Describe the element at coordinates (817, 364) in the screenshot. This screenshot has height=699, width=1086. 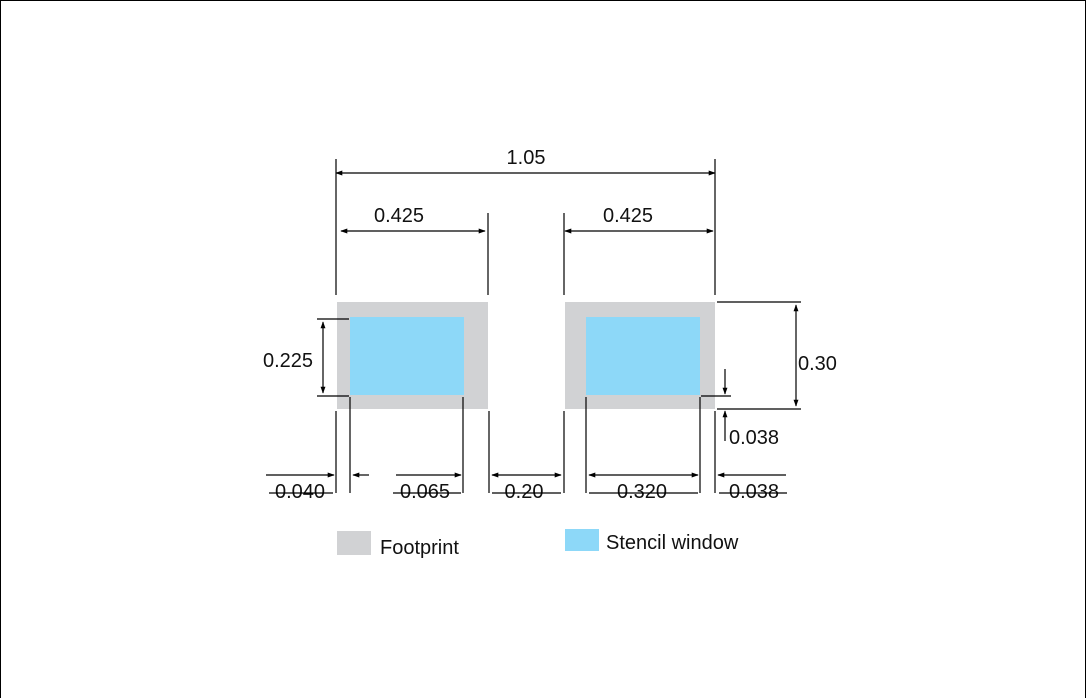
I see `label-pad-height: 0.30` at that location.